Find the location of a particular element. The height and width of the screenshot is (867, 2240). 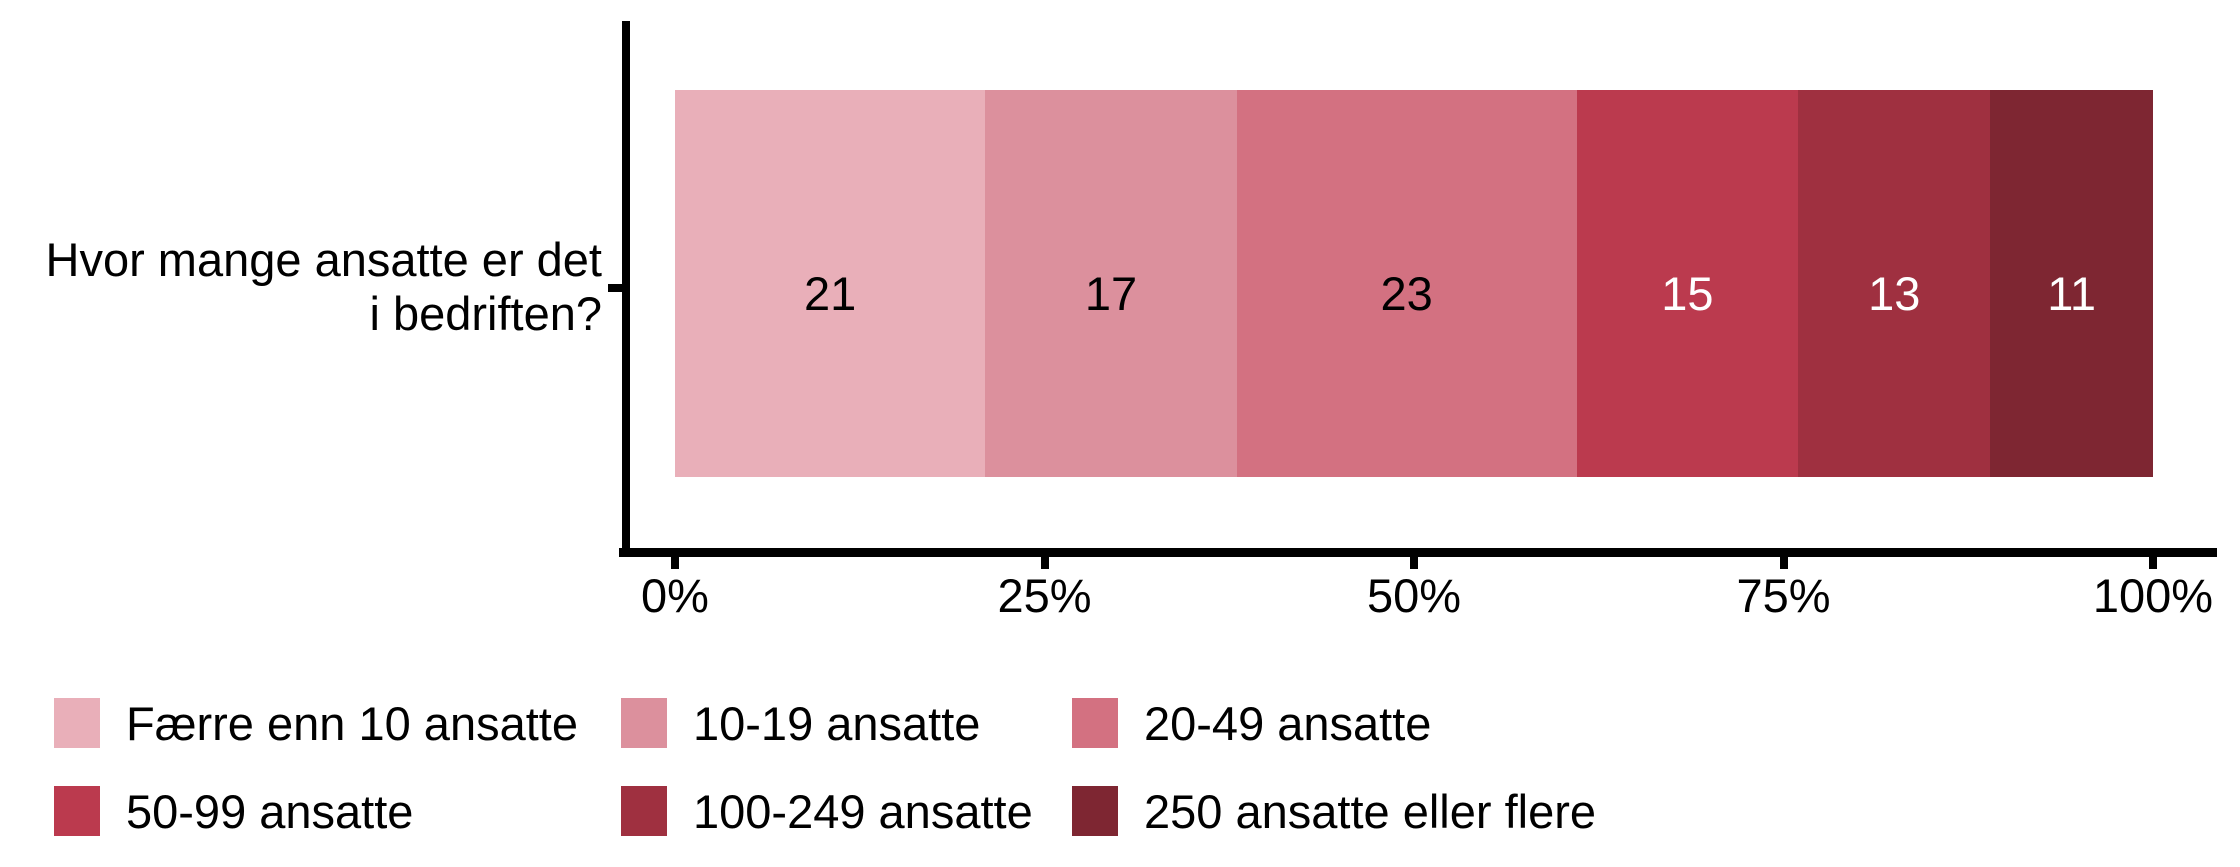

segment-value-label: 21 is located at coordinates (830, 293).